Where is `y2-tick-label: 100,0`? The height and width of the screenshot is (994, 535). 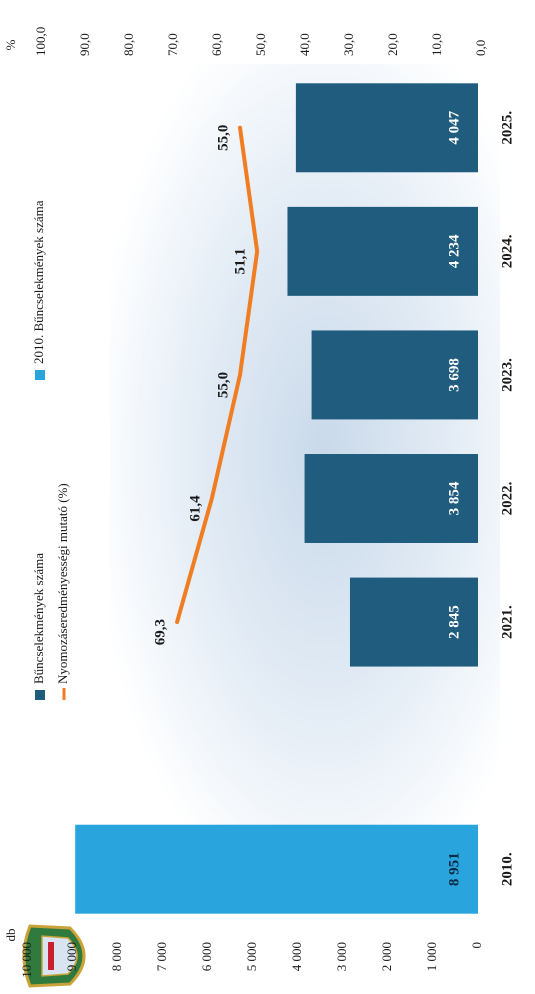 y2-tick-label: 100,0 is located at coordinates (40, 41).